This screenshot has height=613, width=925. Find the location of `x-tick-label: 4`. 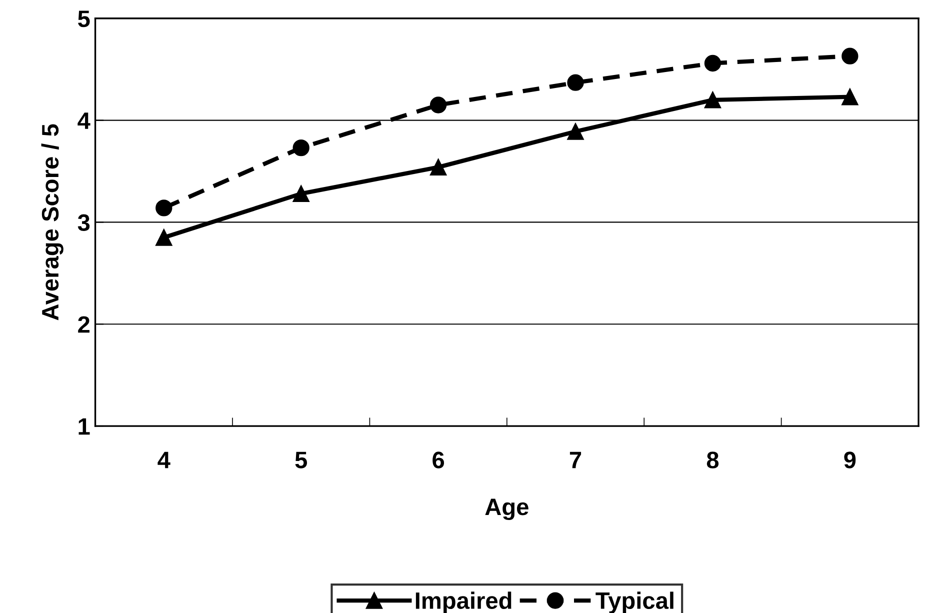

x-tick-label: 4 is located at coordinates (164, 460).